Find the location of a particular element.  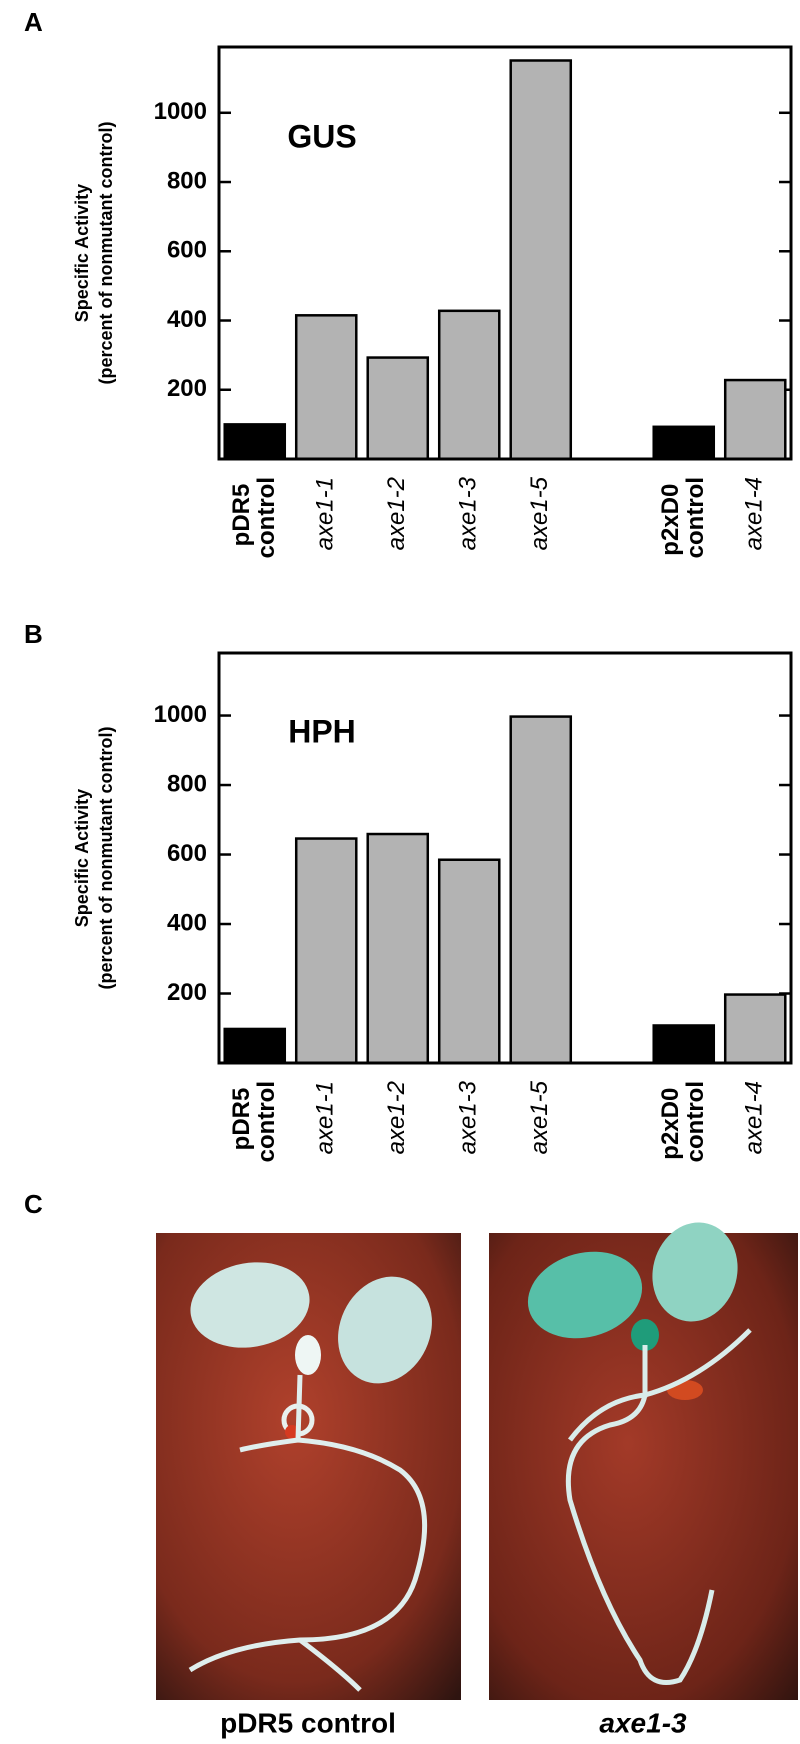

panel-label: C is located at coordinates (33, 1204).